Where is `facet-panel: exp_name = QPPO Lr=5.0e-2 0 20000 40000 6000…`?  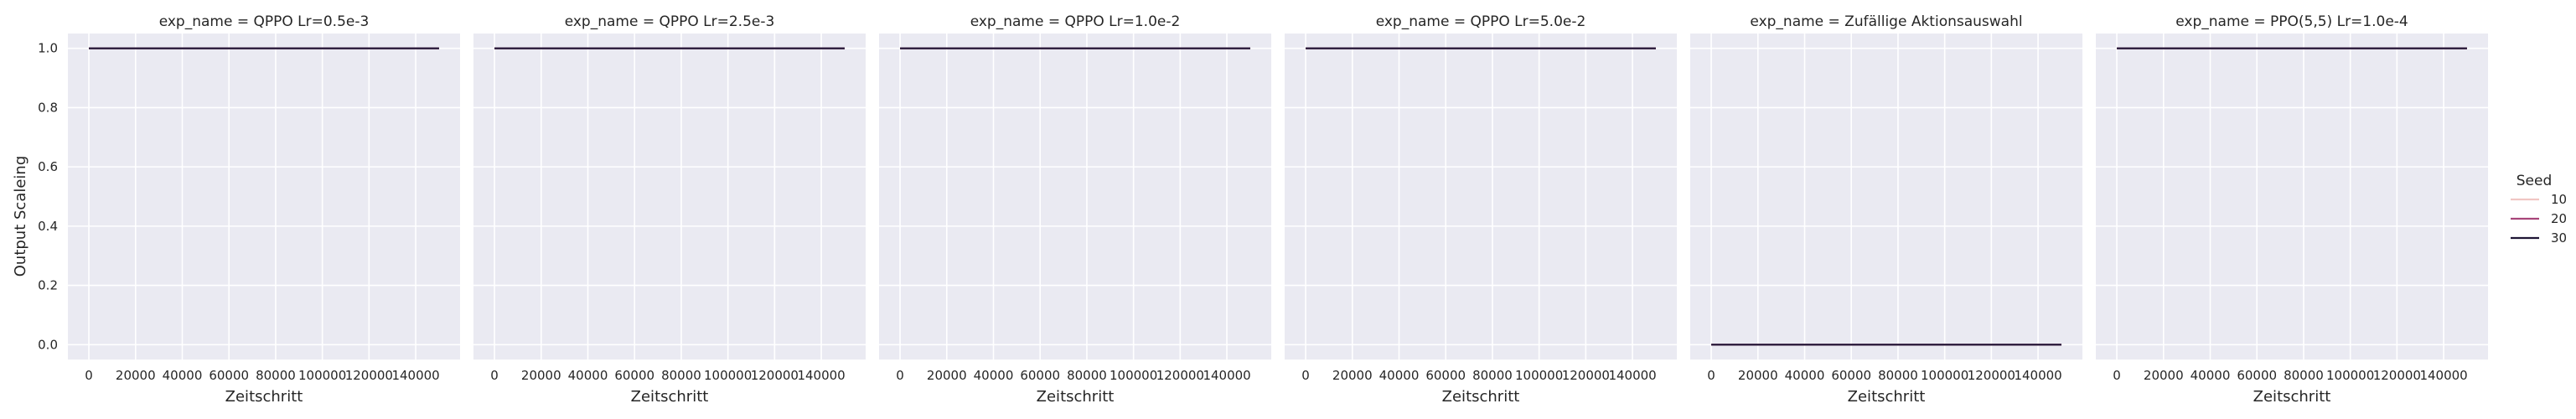
facet-panel: exp_name = QPPO Lr=5.0e-2 0 20000 40000 6000… is located at coordinates (1481, 209).